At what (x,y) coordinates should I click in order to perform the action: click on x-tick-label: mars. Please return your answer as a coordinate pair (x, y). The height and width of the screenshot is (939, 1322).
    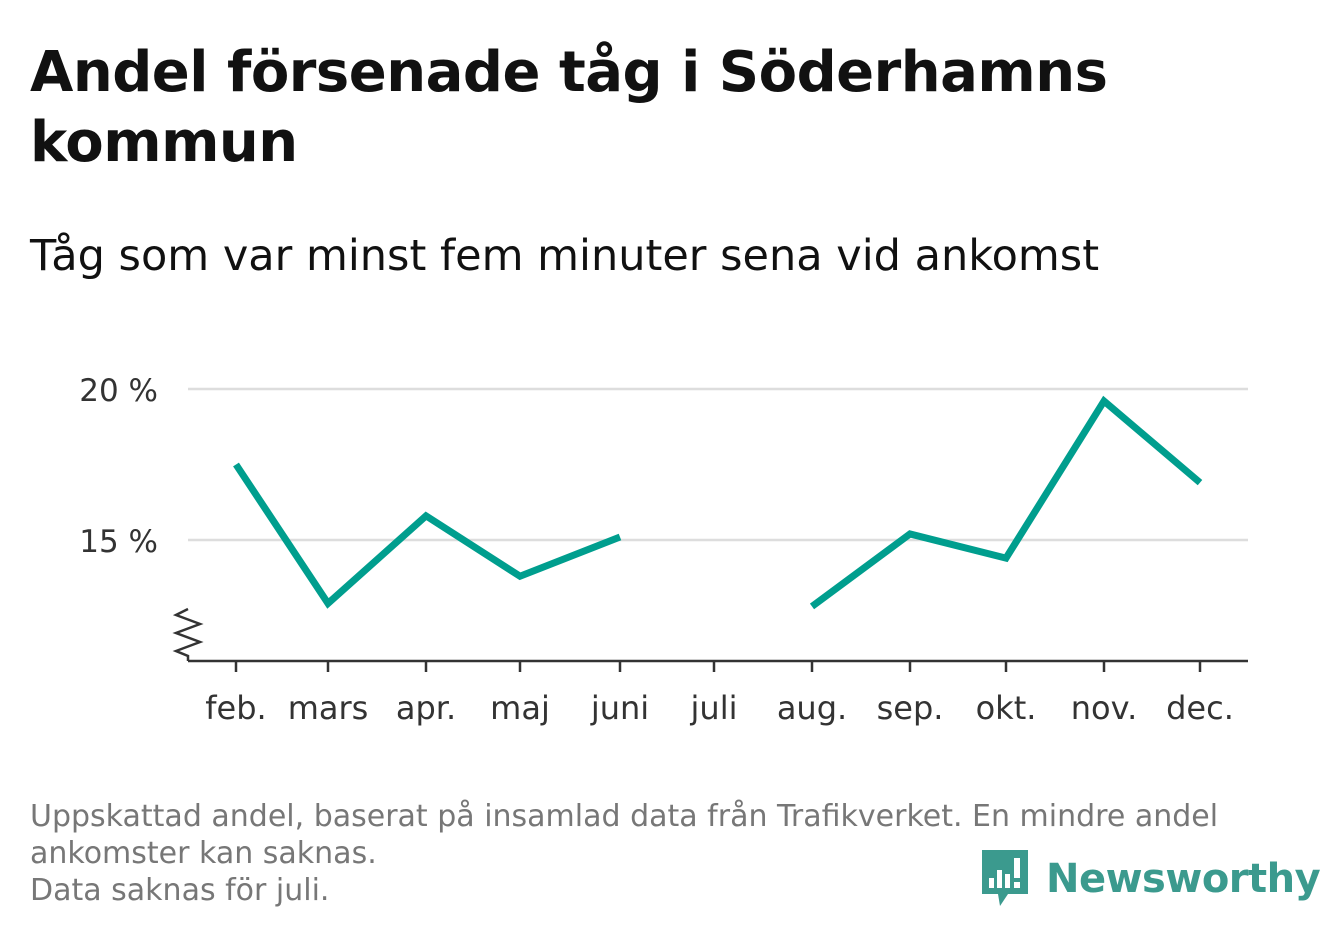
    Looking at the image, I should click on (328, 708).